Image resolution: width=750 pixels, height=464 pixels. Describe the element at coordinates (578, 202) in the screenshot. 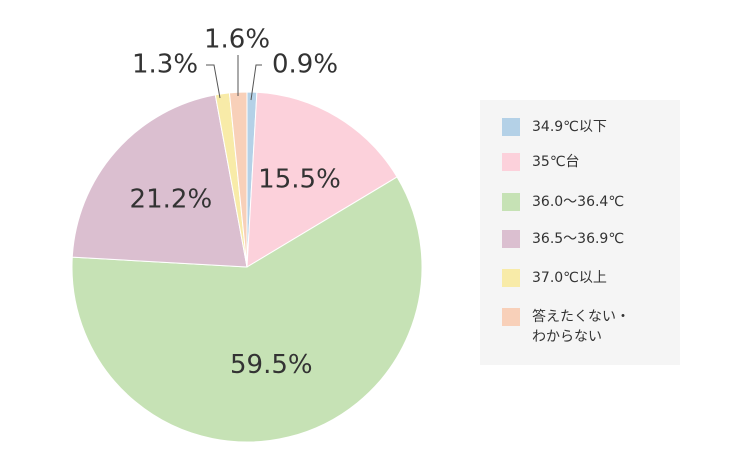

I see `legend-label: 36.0〜36.4℃` at that location.